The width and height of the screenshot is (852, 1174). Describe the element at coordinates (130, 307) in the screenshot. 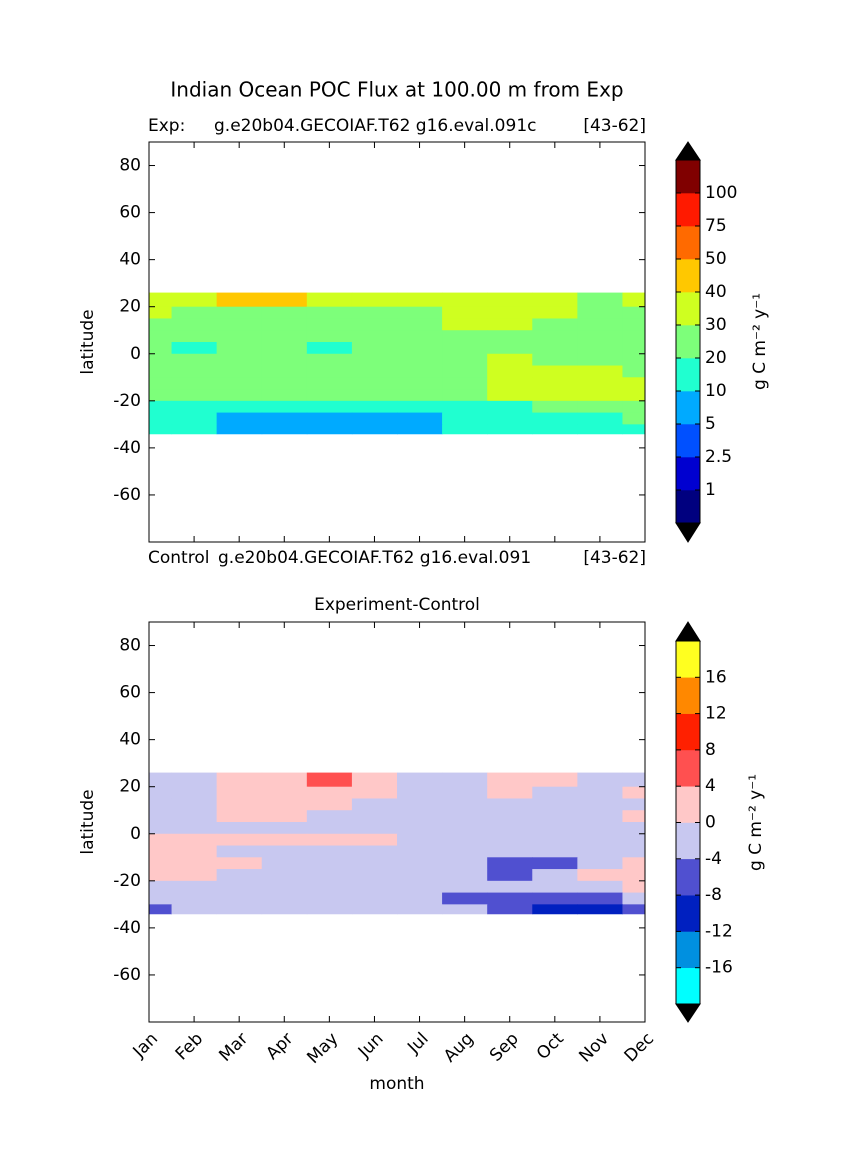

I see `y-tick-label: 20` at that location.